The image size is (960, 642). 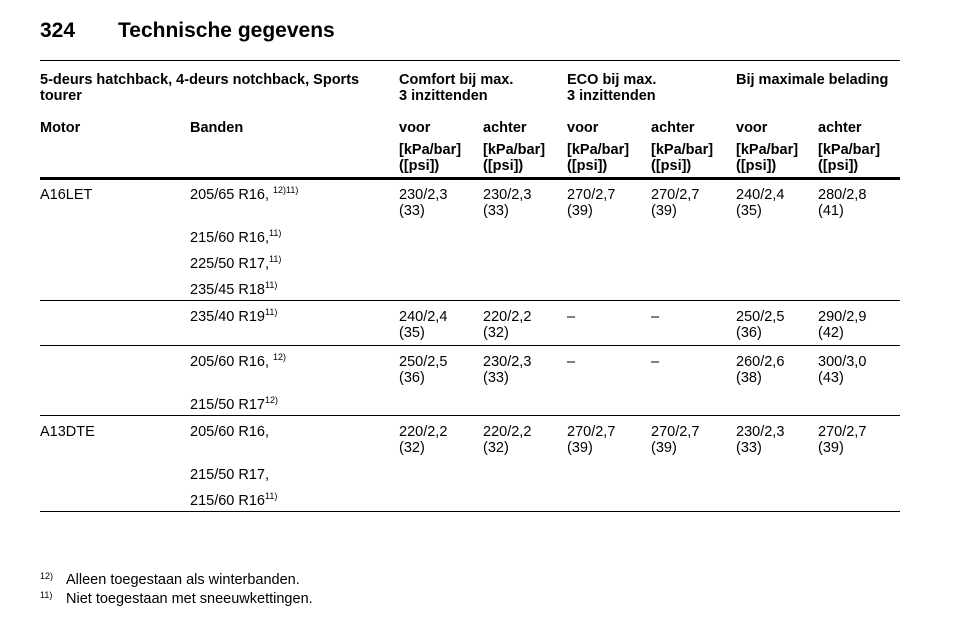 I want to click on pressure: 300/3,0, so click(x=842, y=361).